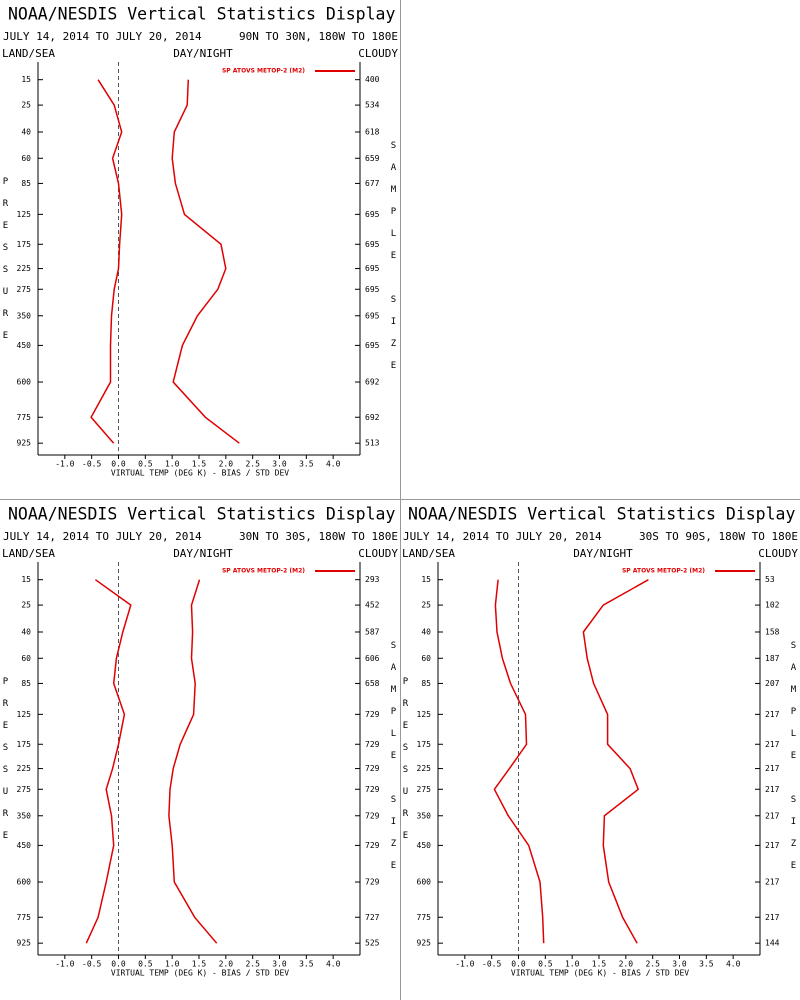 The width and height of the screenshot is (800, 1000). What do you see at coordinates (6, 765) in the screenshot?
I see `y-axis-title: PRESSURE` at bounding box center [6, 765].